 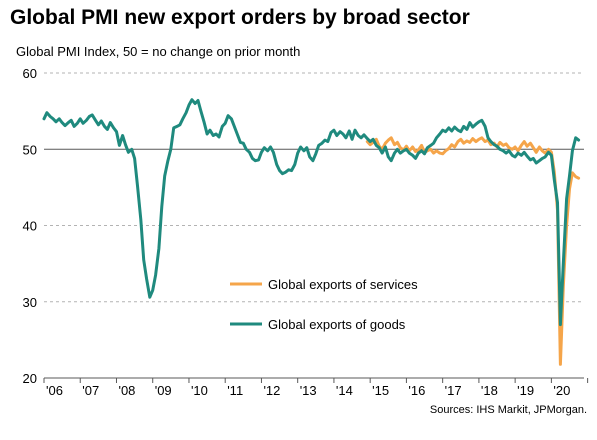 I want to click on x-tick-label-08: '08, so click(x=126, y=390).